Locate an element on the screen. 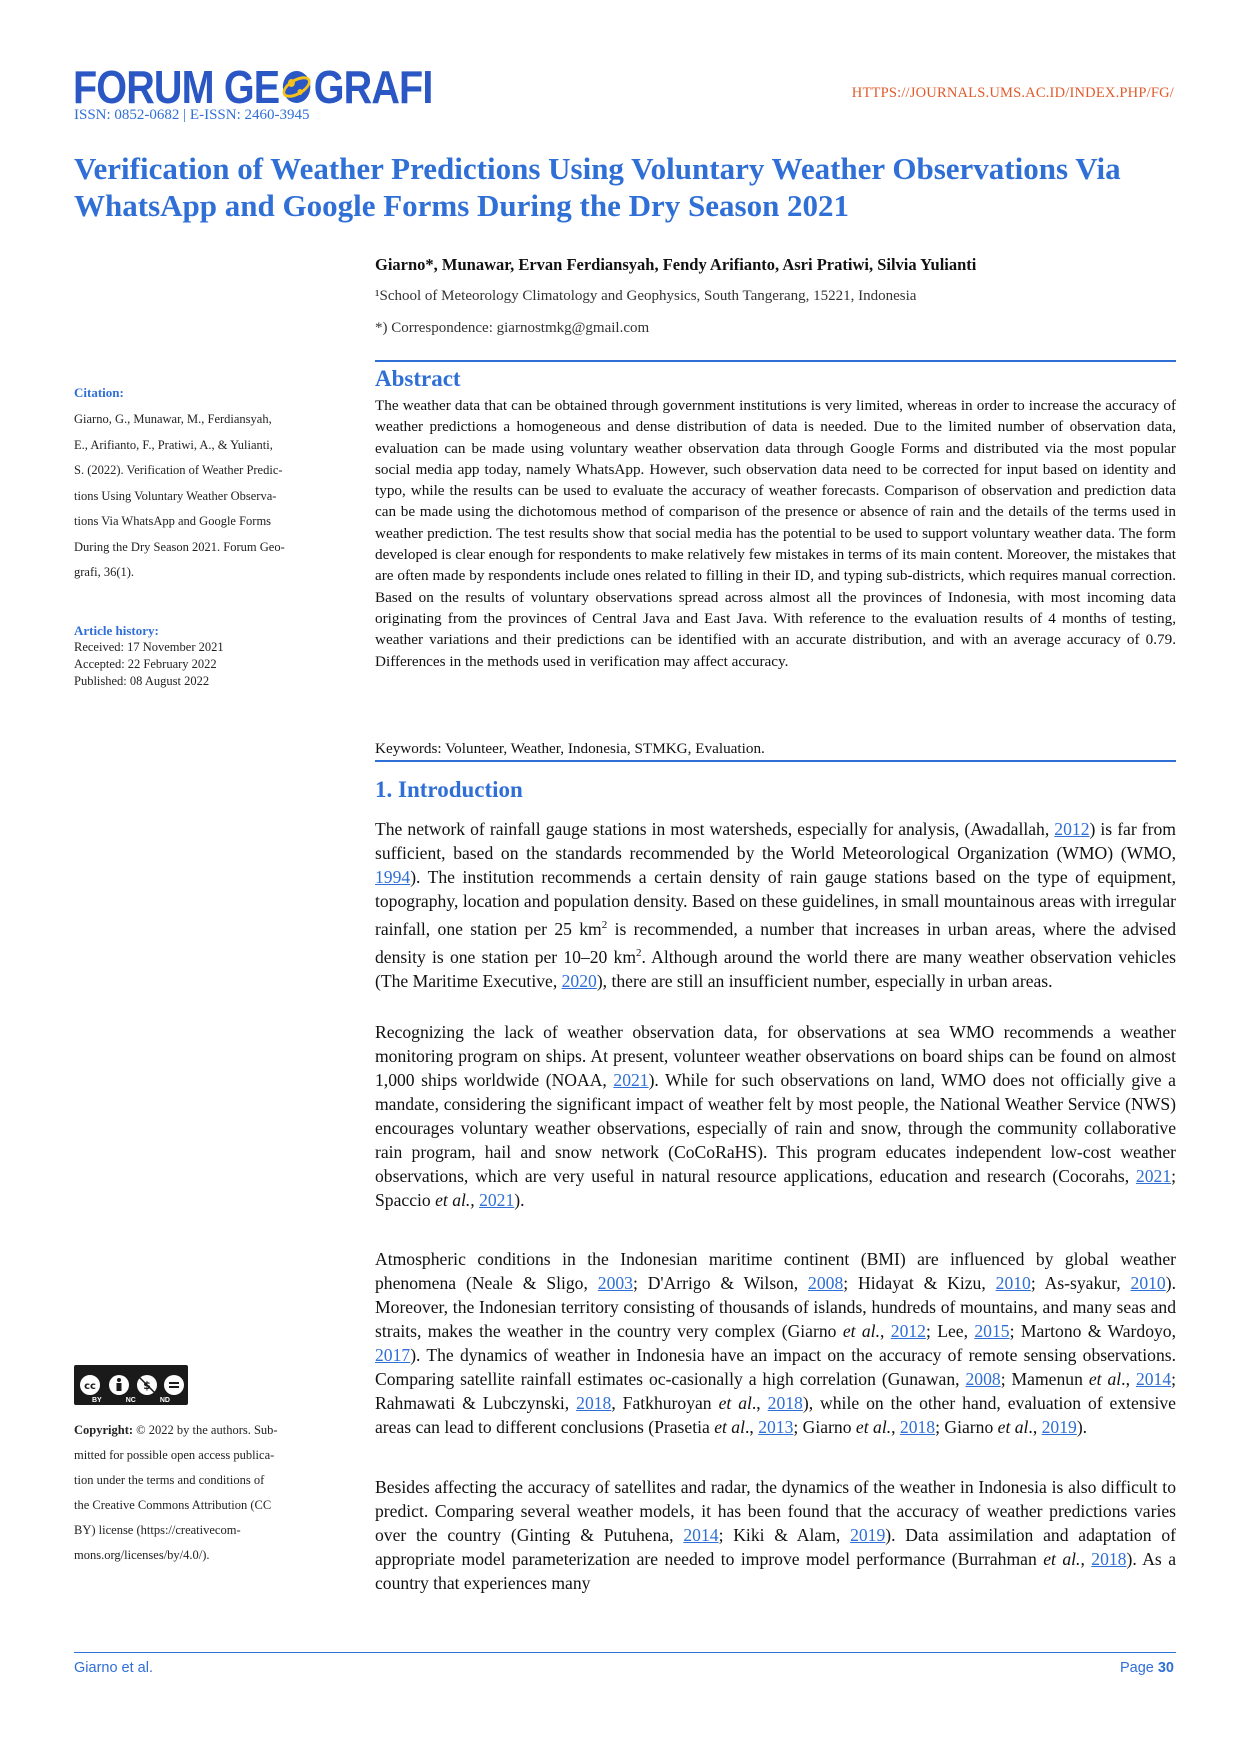 Image resolution: width=1240 pixels, height=1754 pixels. copyright-label: Copyright: is located at coordinates (104, 1430).